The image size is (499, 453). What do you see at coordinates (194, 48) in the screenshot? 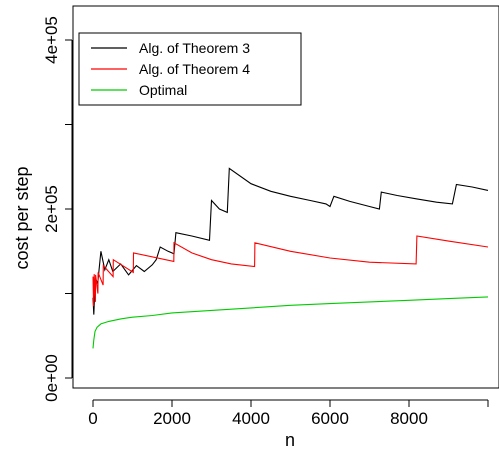
I see `legend-label: Alg. of Theorem 3` at bounding box center [194, 48].